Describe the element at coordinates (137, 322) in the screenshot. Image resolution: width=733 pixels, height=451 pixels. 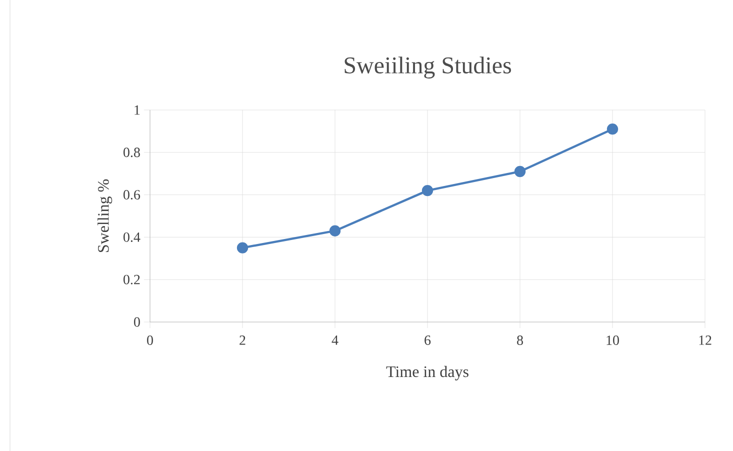
I see `y-tick-label: 0` at that location.